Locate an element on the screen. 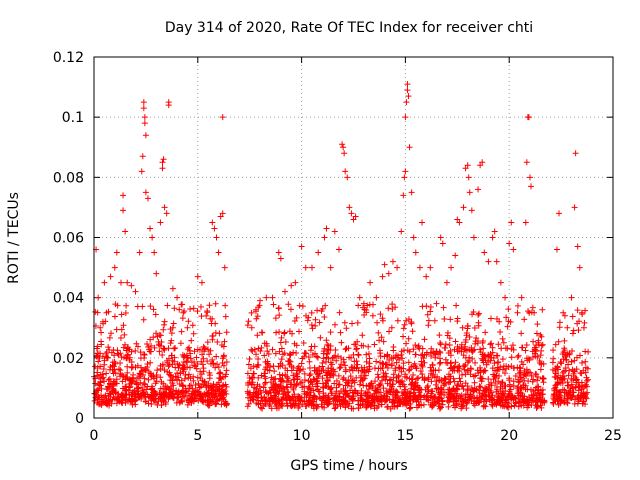 This screenshot has width=640, height=480. y-tick-label: 0.08 is located at coordinates (68, 178).